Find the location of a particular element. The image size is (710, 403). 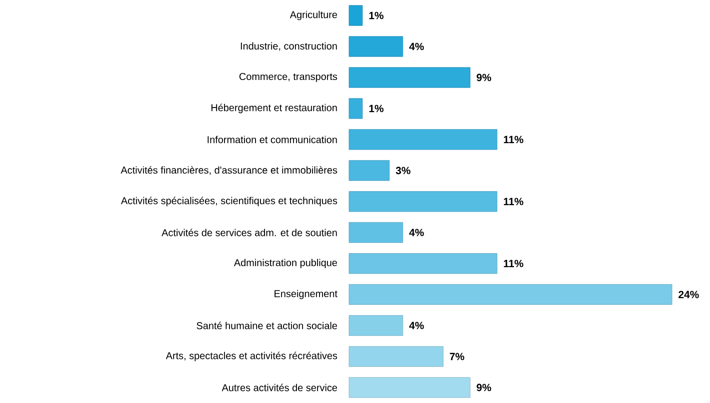

y-tick-label: Autres activités de service is located at coordinates (280, 388).